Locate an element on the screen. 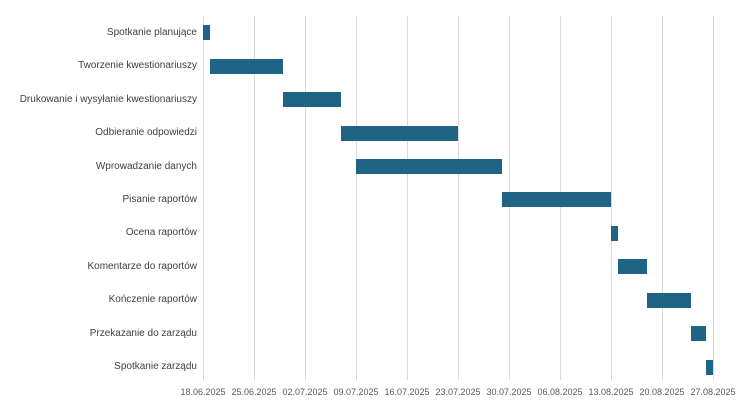 This screenshot has width=755, height=412. task-label: Przekazanie do zarządu is located at coordinates (143, 333).